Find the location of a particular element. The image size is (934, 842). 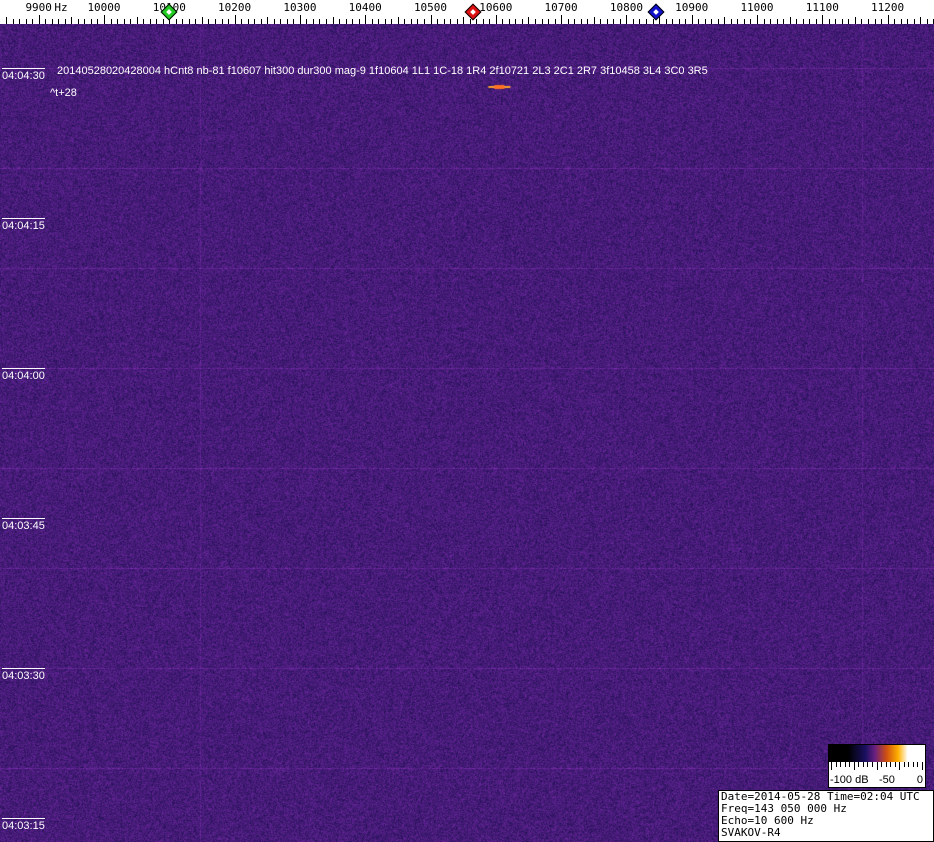

time-tick-label: 04:03:30 is located at coordinates (23, 675).